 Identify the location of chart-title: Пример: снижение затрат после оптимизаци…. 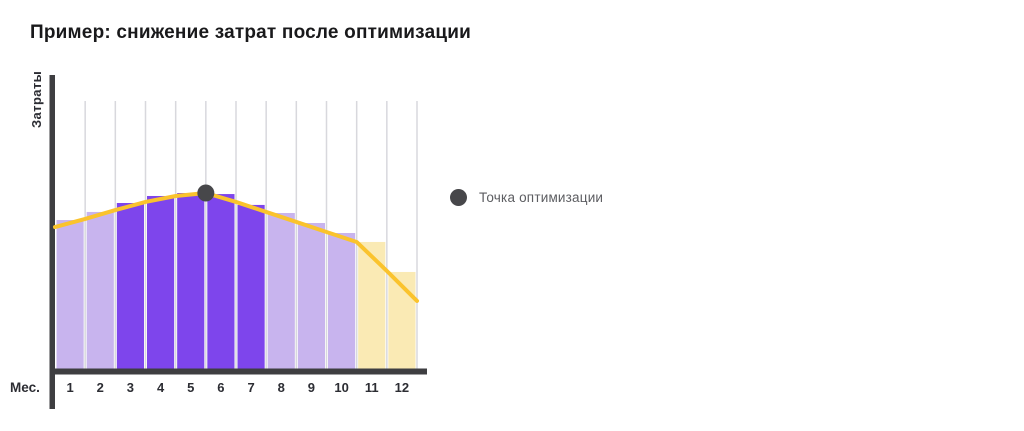
(250, 32).